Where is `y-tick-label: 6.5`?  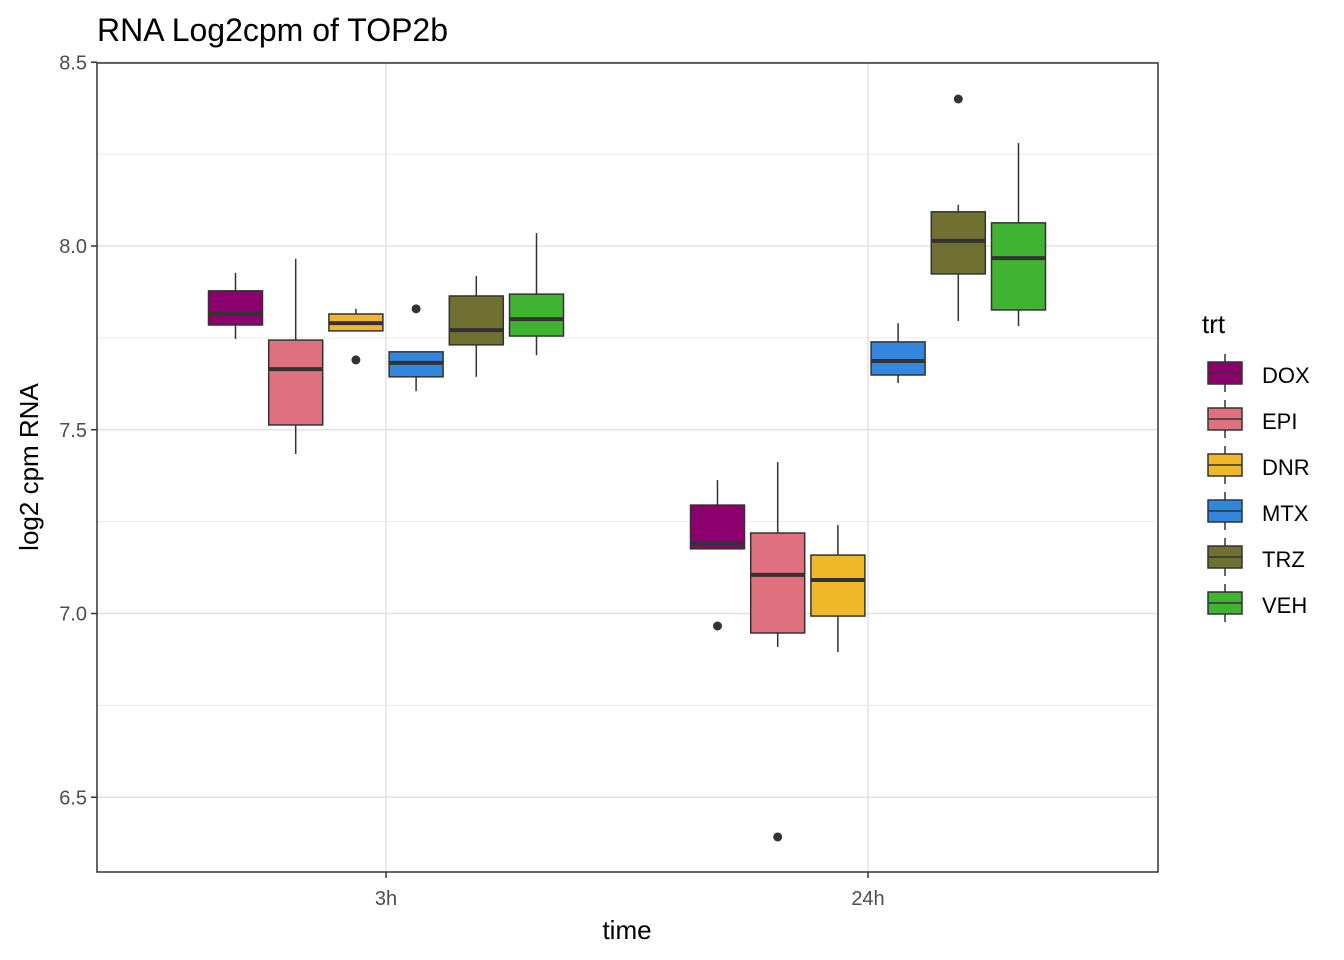
y-tick-label: 6.5 is located at coordinates (73, 798).